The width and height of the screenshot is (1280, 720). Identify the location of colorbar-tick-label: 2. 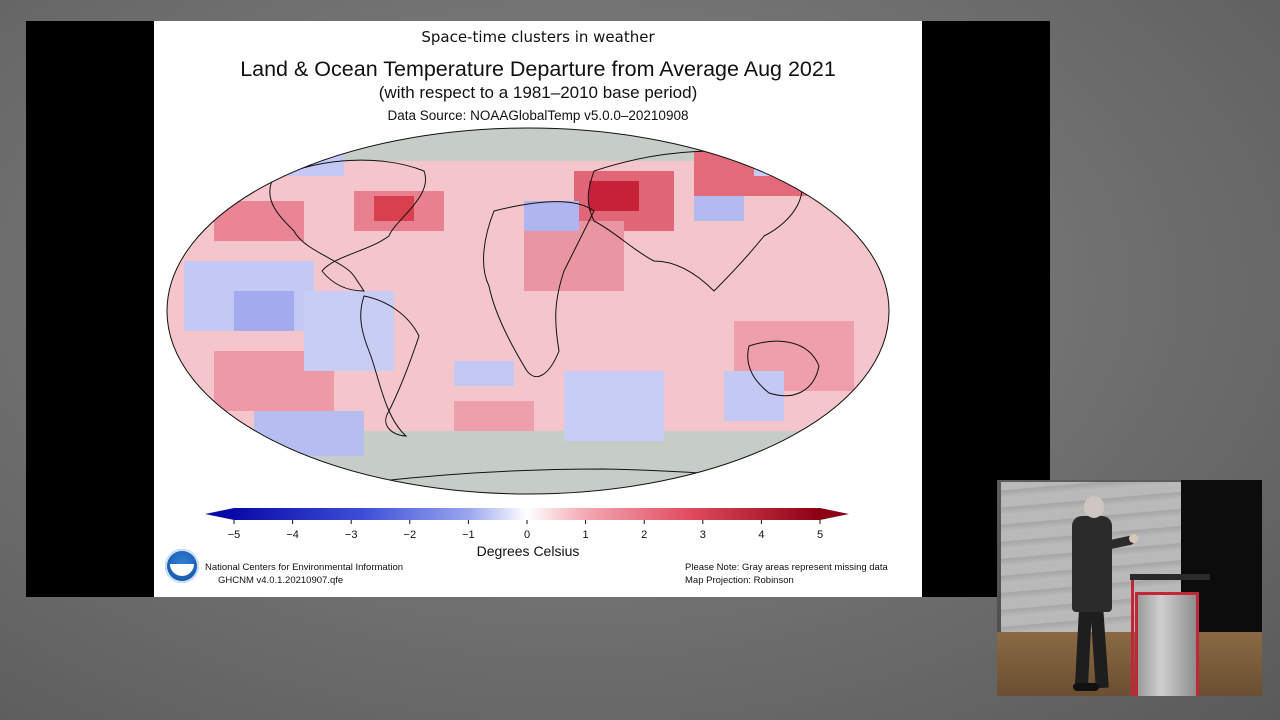
(644, 535).